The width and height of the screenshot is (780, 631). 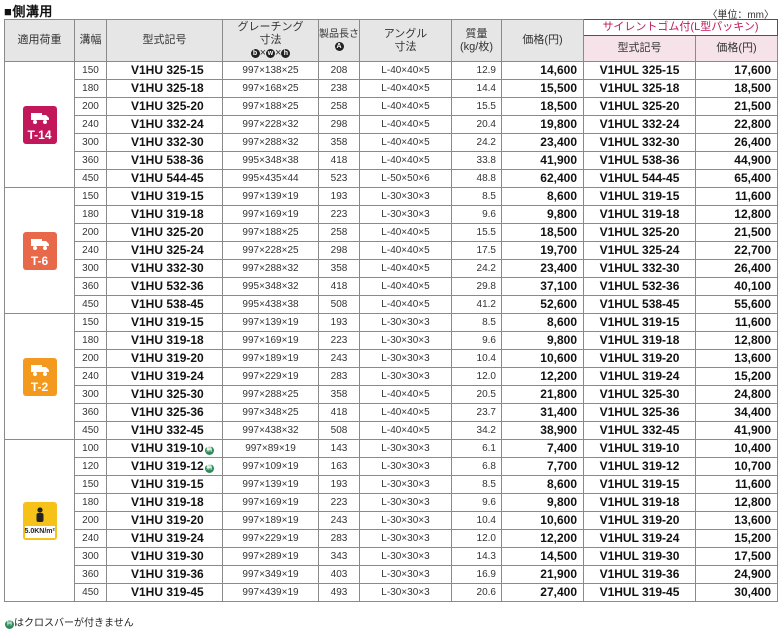 What do you see at coordinates (167, 196) in the screenshot?
I see `model-code: V1HU 319-15` at bounding box center [167, 196].